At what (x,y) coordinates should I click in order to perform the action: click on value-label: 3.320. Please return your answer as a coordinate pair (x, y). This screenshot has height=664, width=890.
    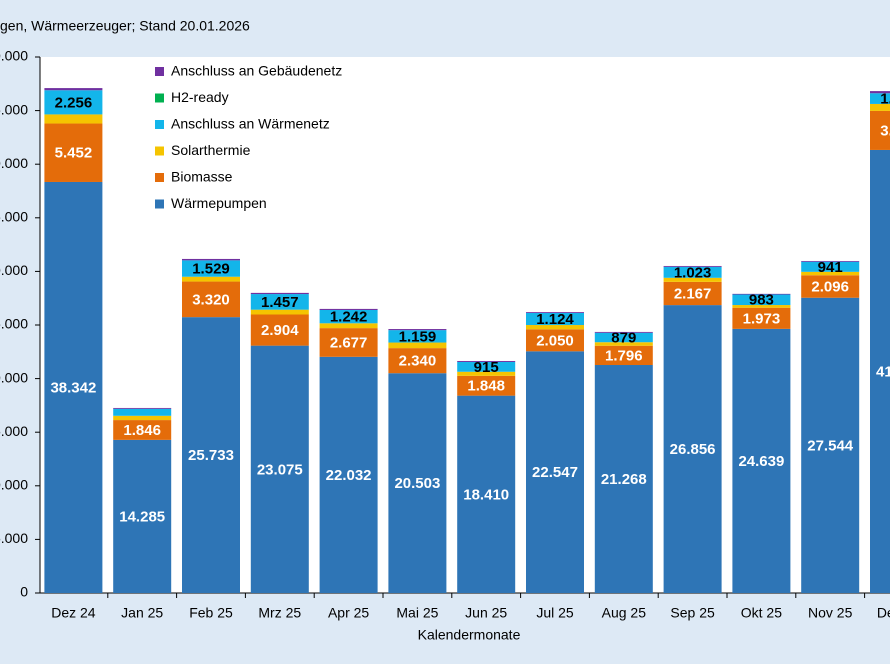
    Looking at the image, I should click on (211, 299).